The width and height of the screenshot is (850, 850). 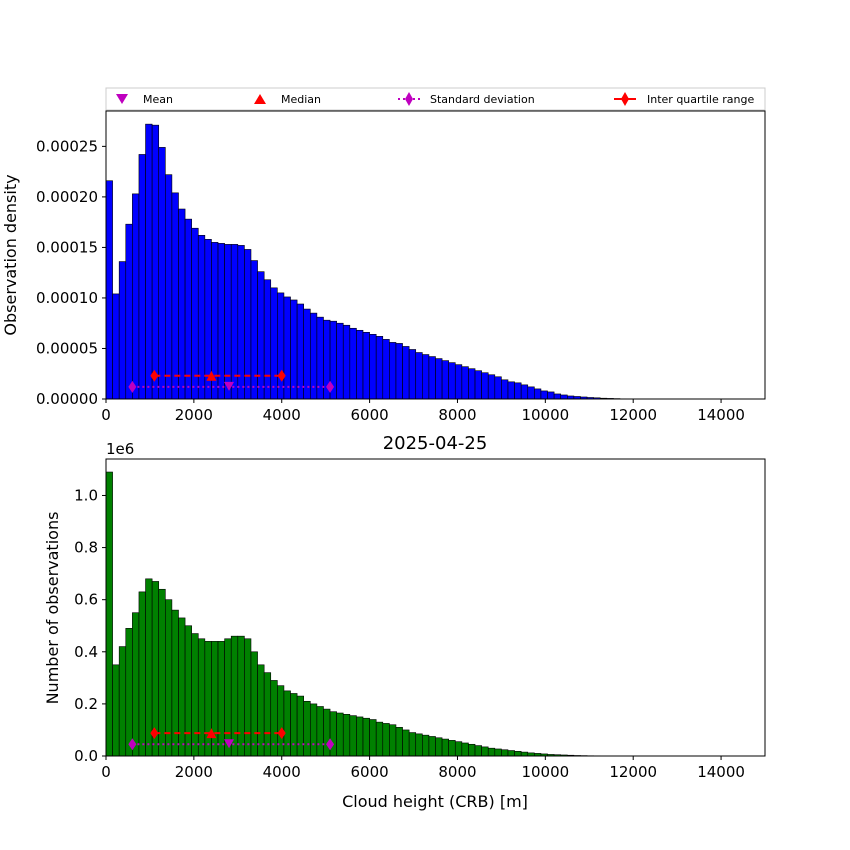 I want to click on count-x-tick-label: 0, so click(x=106, y=772).